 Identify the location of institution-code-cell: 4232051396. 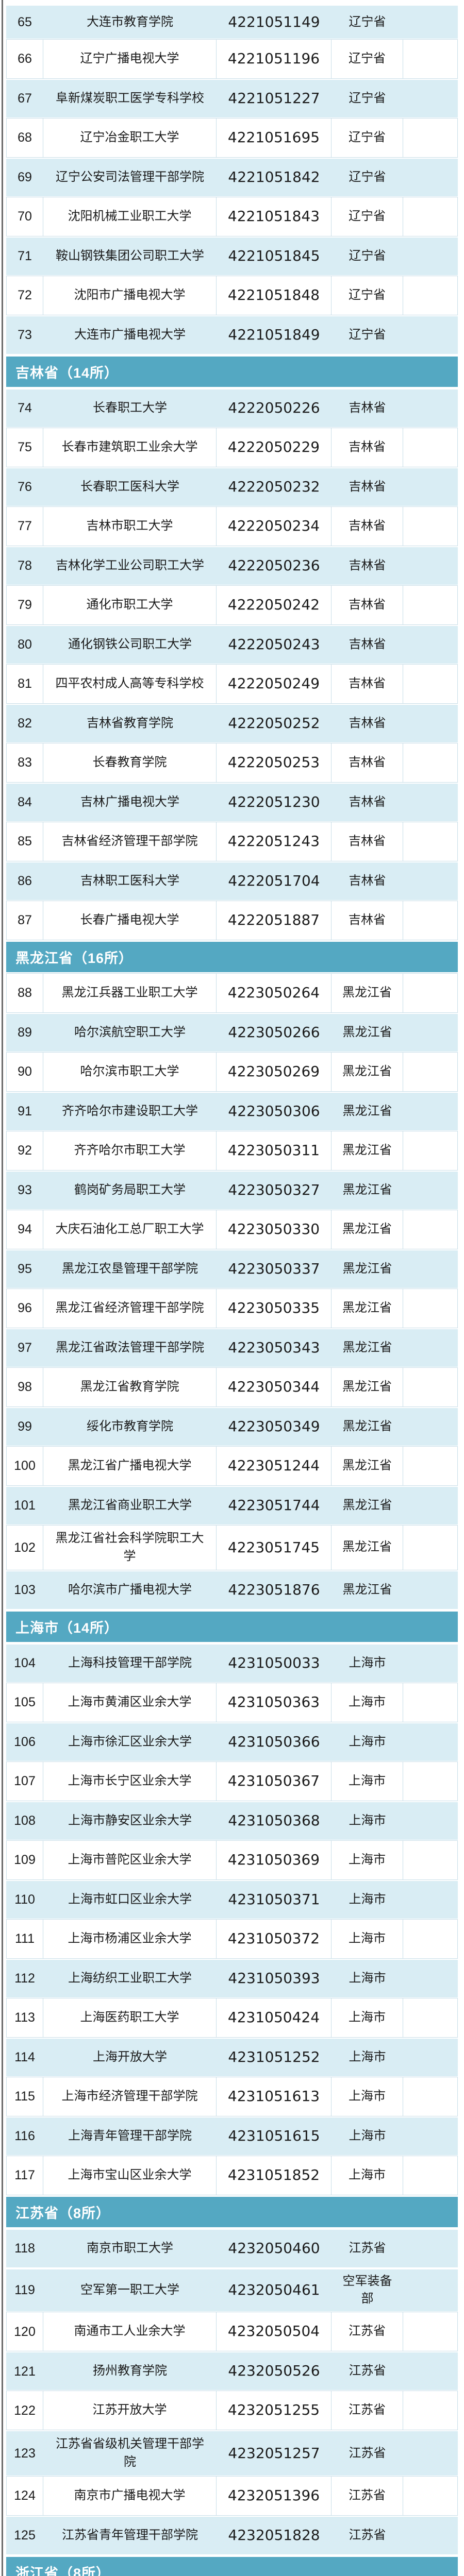
(274, 2496).